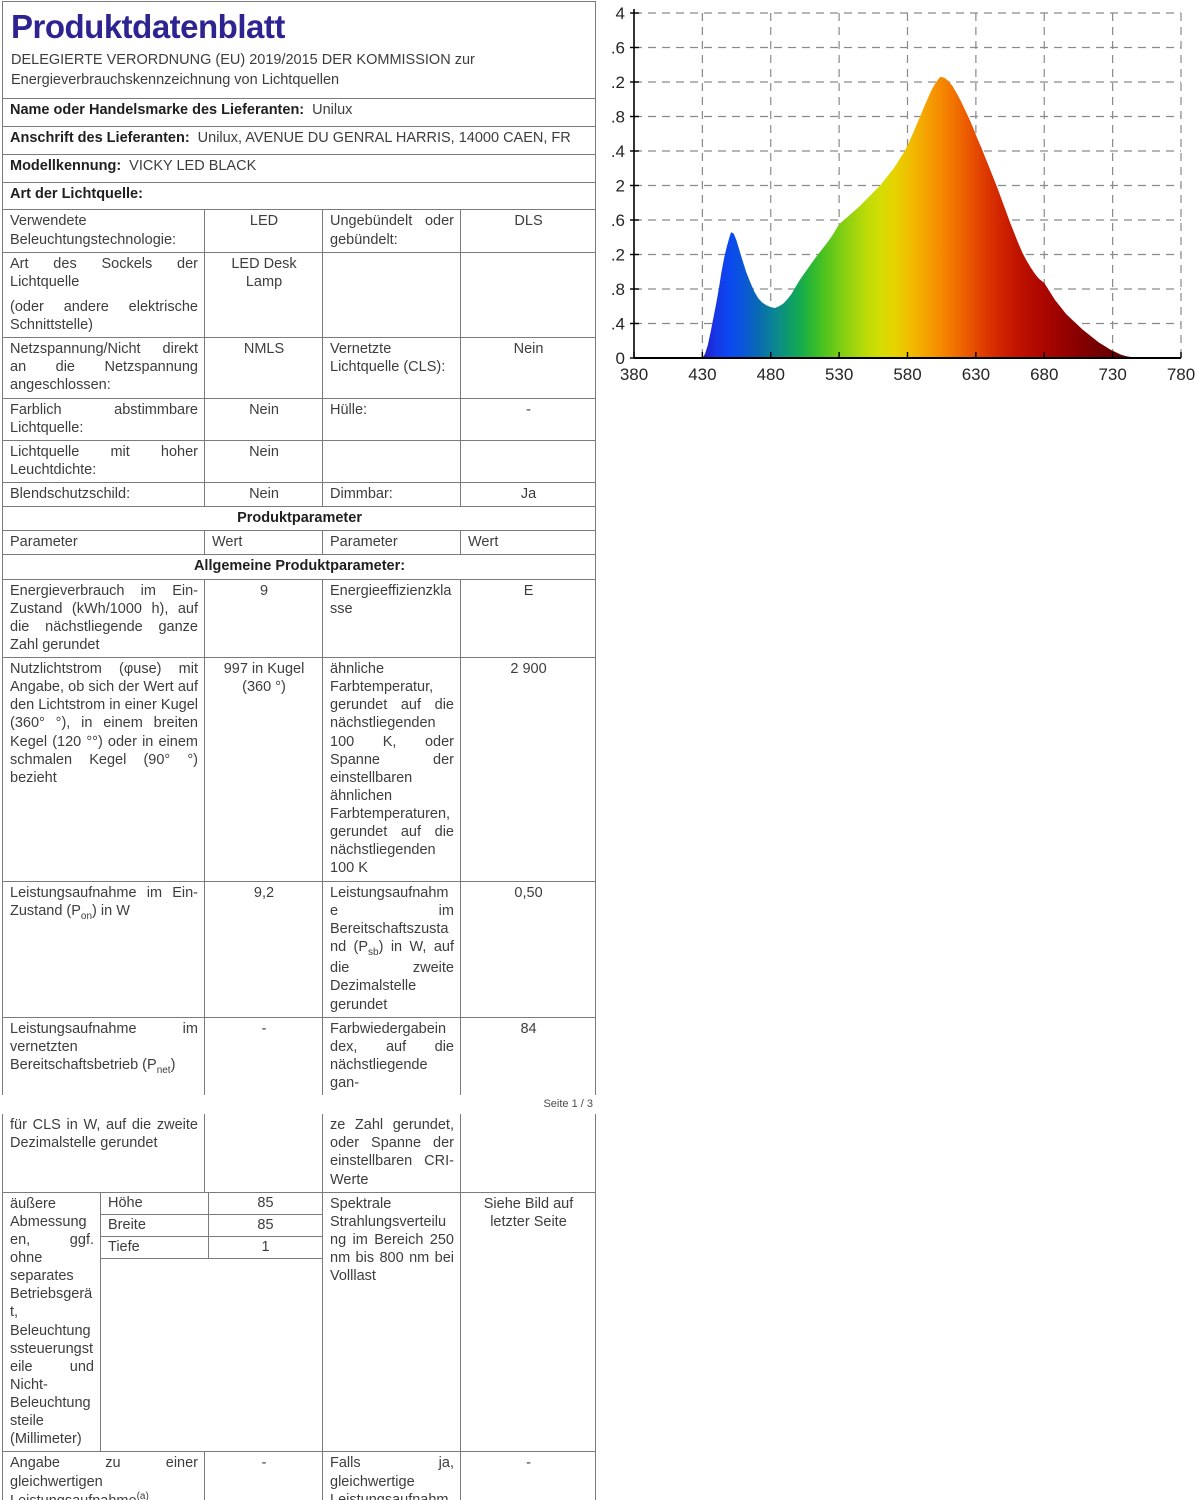 This screenshot has width=1197, height=1500. What do you see at coordinates (528, 231) in the screenshot?
I see `value-cell: DLS` at bounding box center [528, 231].